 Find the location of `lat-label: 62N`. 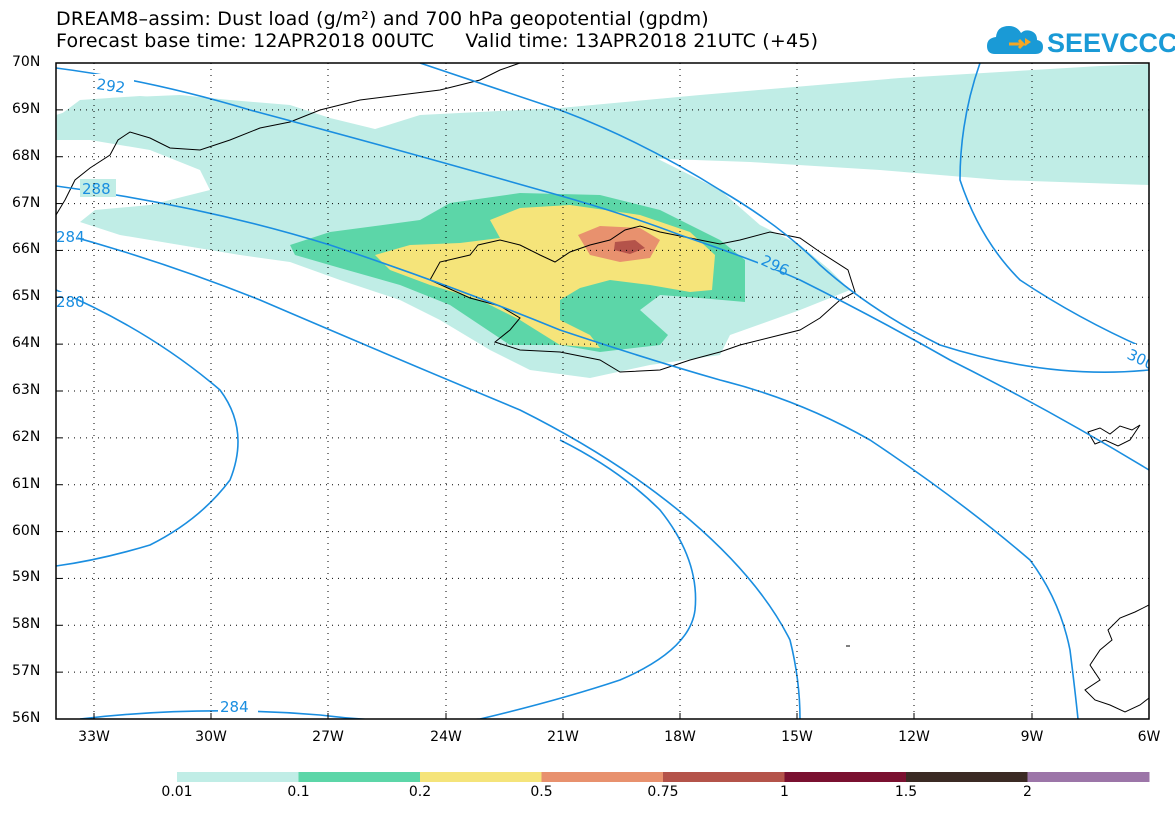

lat-label: 62N is located at coordinates (26, 436).